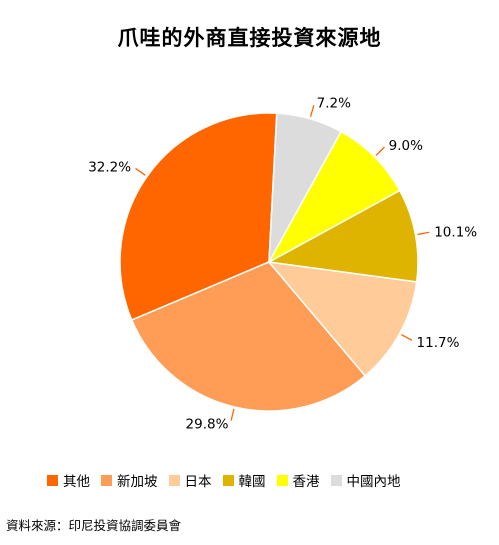  I want to click on leader-line-mainland-china, so click(312, 111).